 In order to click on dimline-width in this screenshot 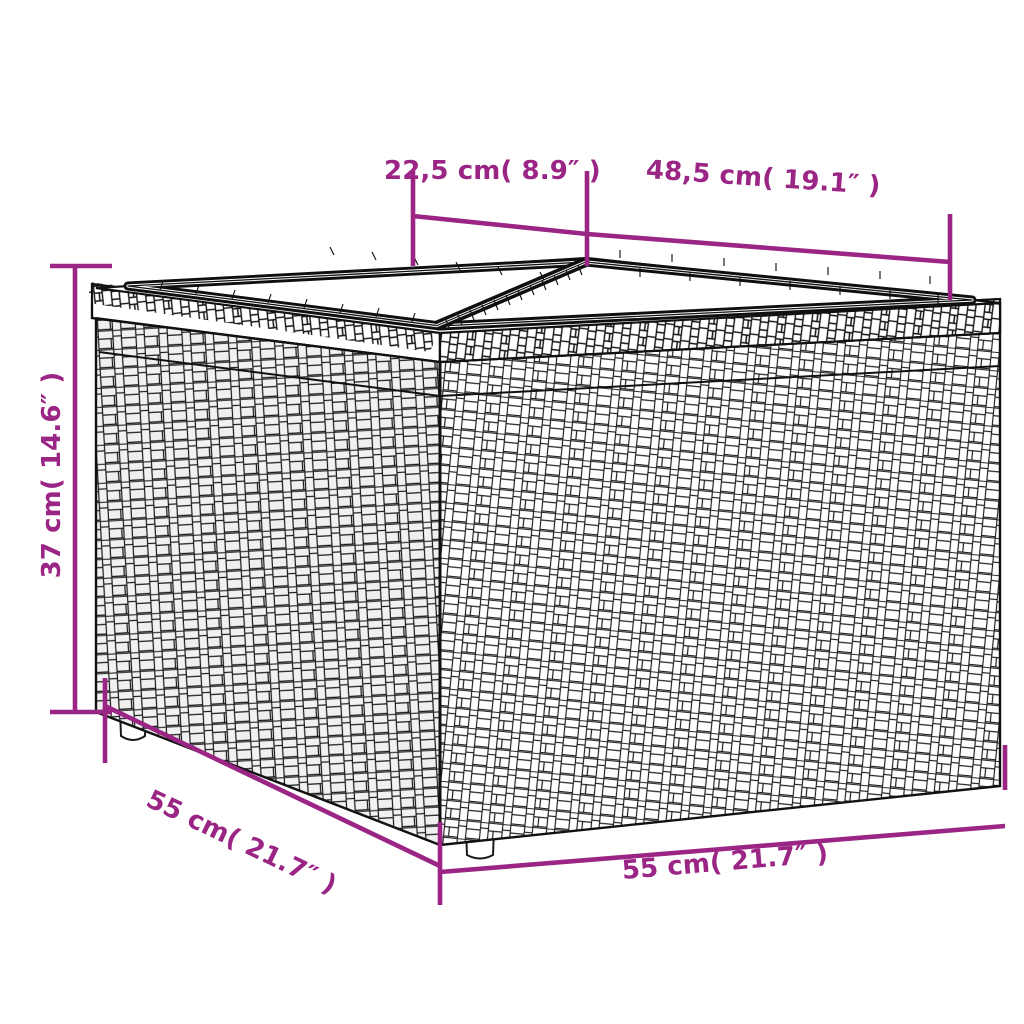, I will do `click(723, 810)`.